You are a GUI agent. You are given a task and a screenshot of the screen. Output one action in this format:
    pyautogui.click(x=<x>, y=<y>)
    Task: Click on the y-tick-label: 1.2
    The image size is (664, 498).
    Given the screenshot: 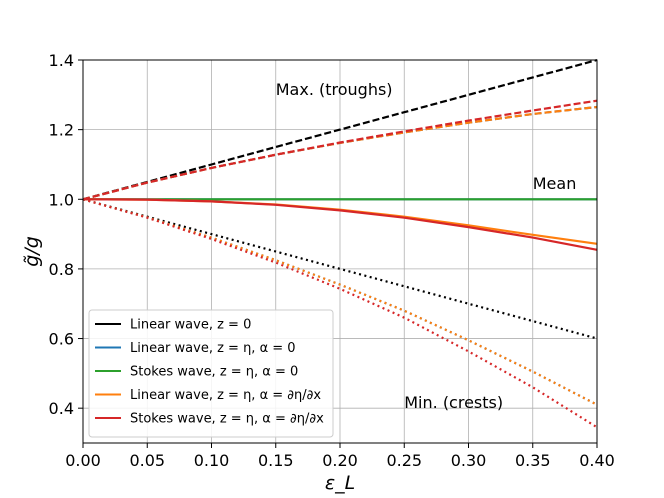 What is the action you would take?
    pyautogui.click(x=61, y=130)
    